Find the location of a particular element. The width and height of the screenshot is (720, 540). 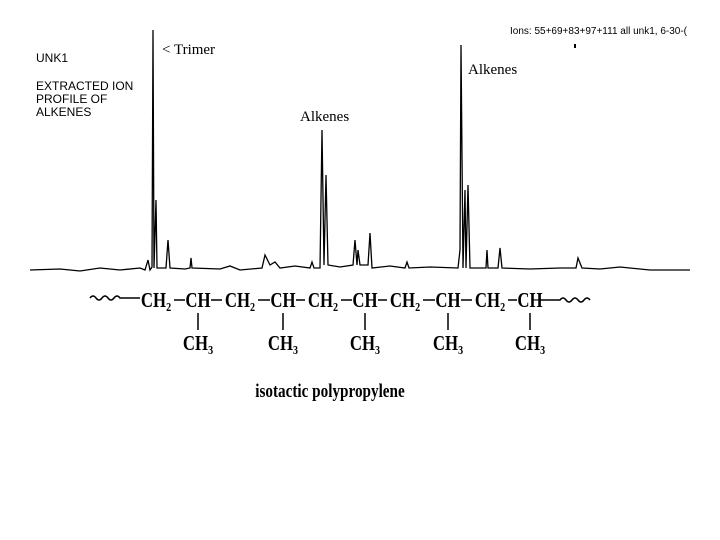

description-line: PROFILE OF is located at coordinates (71, 99).